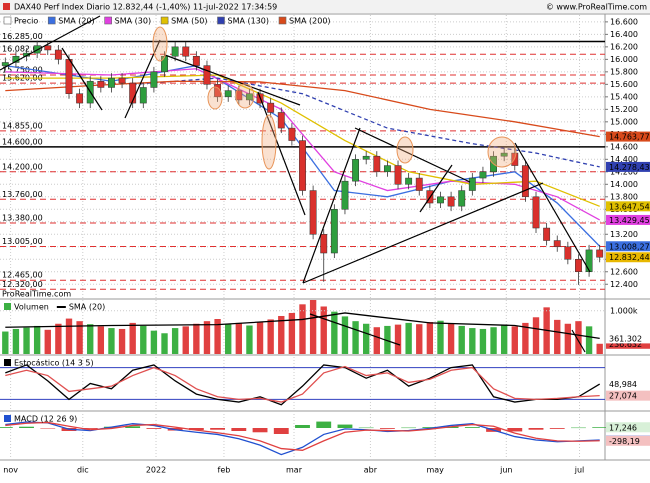 The width and height of the screenshot is (650, 483). I want to click on y-tick-label: 12.400, so click(624, 284).